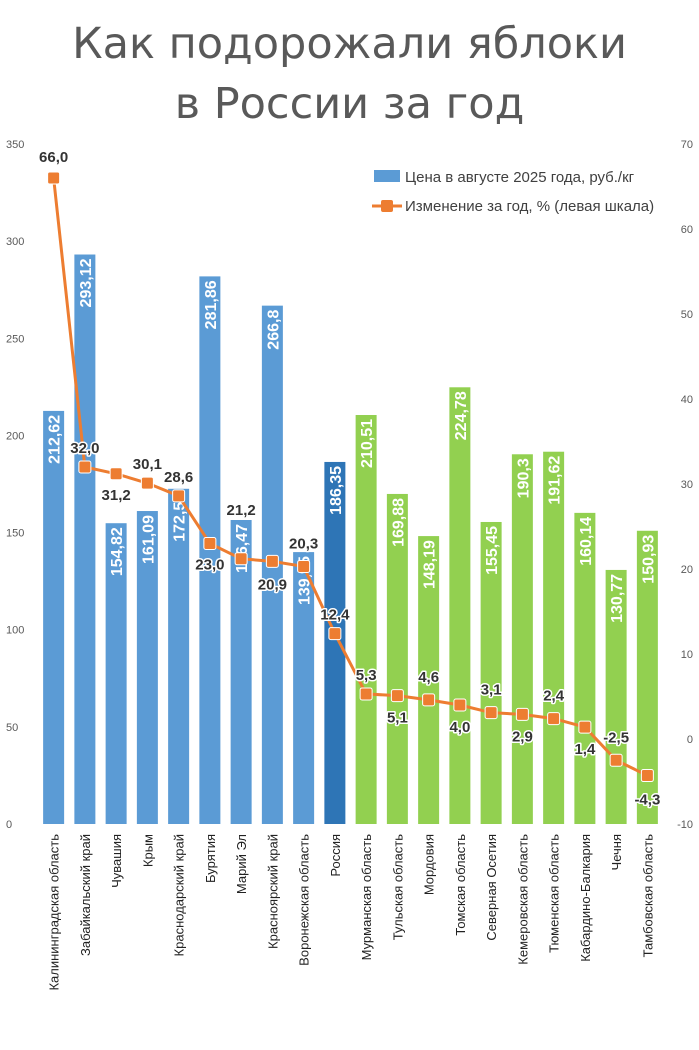 This screenshot has height=1050, width=699. Describe the element at coordinates (209, 565) in the screenshot. I see `change-value-label: 23,0` at that location.